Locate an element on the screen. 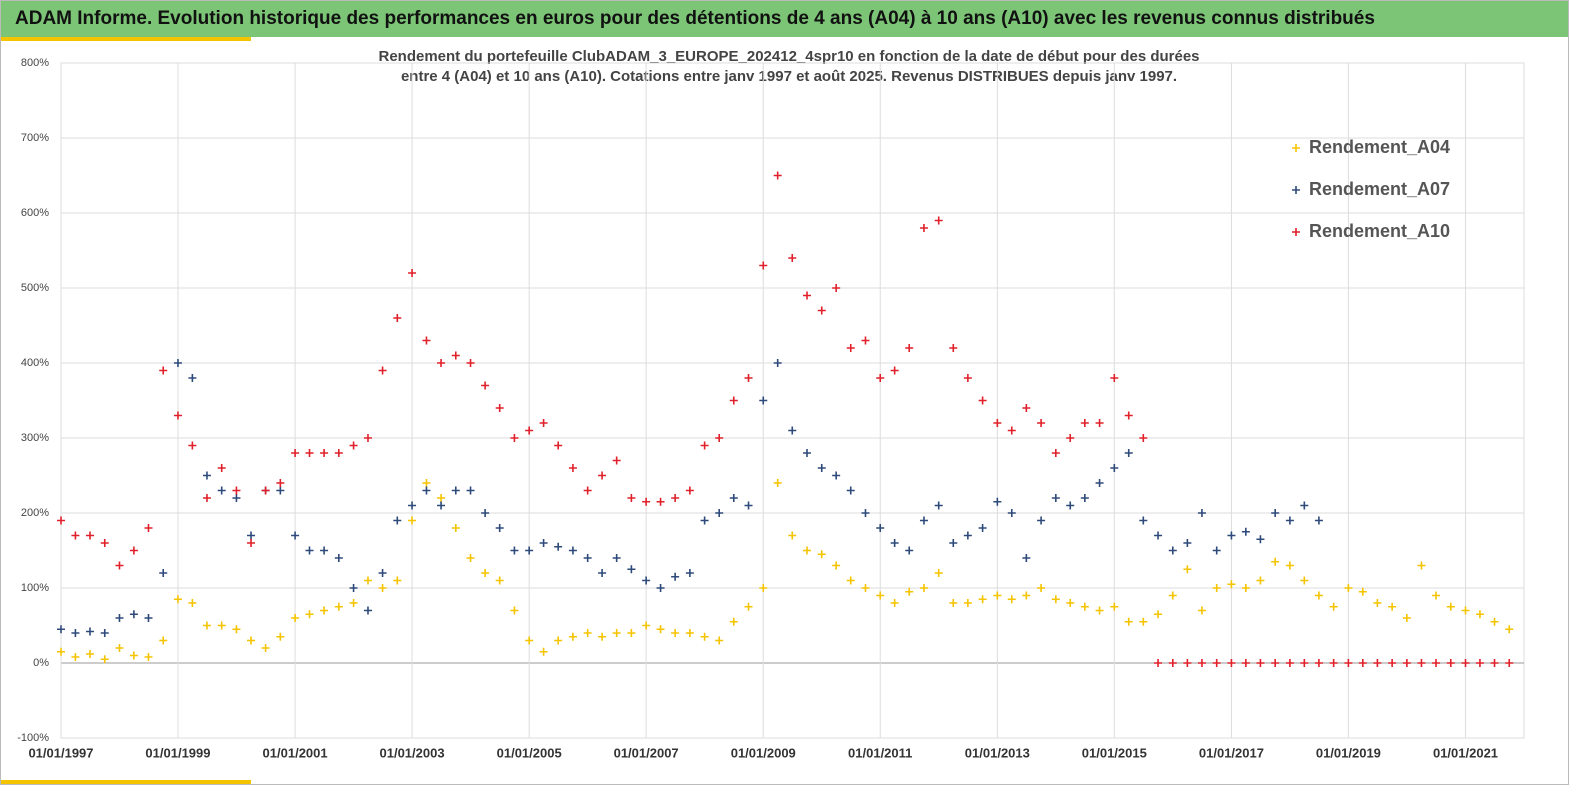  x-tick-label: 01/01/2013 is located at coordinates (997, 752).